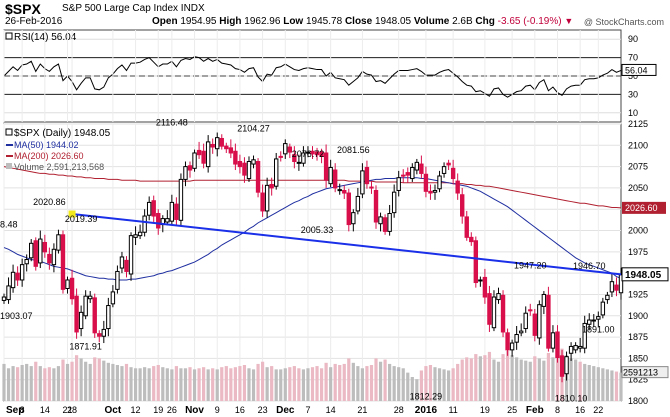  I want to click on rsi-legend: RSI(14) 56.04, so click(45, 37).